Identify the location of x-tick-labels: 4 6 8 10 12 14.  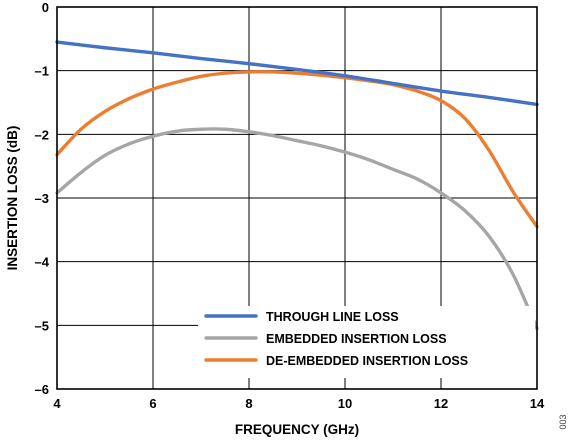
(299, 403).